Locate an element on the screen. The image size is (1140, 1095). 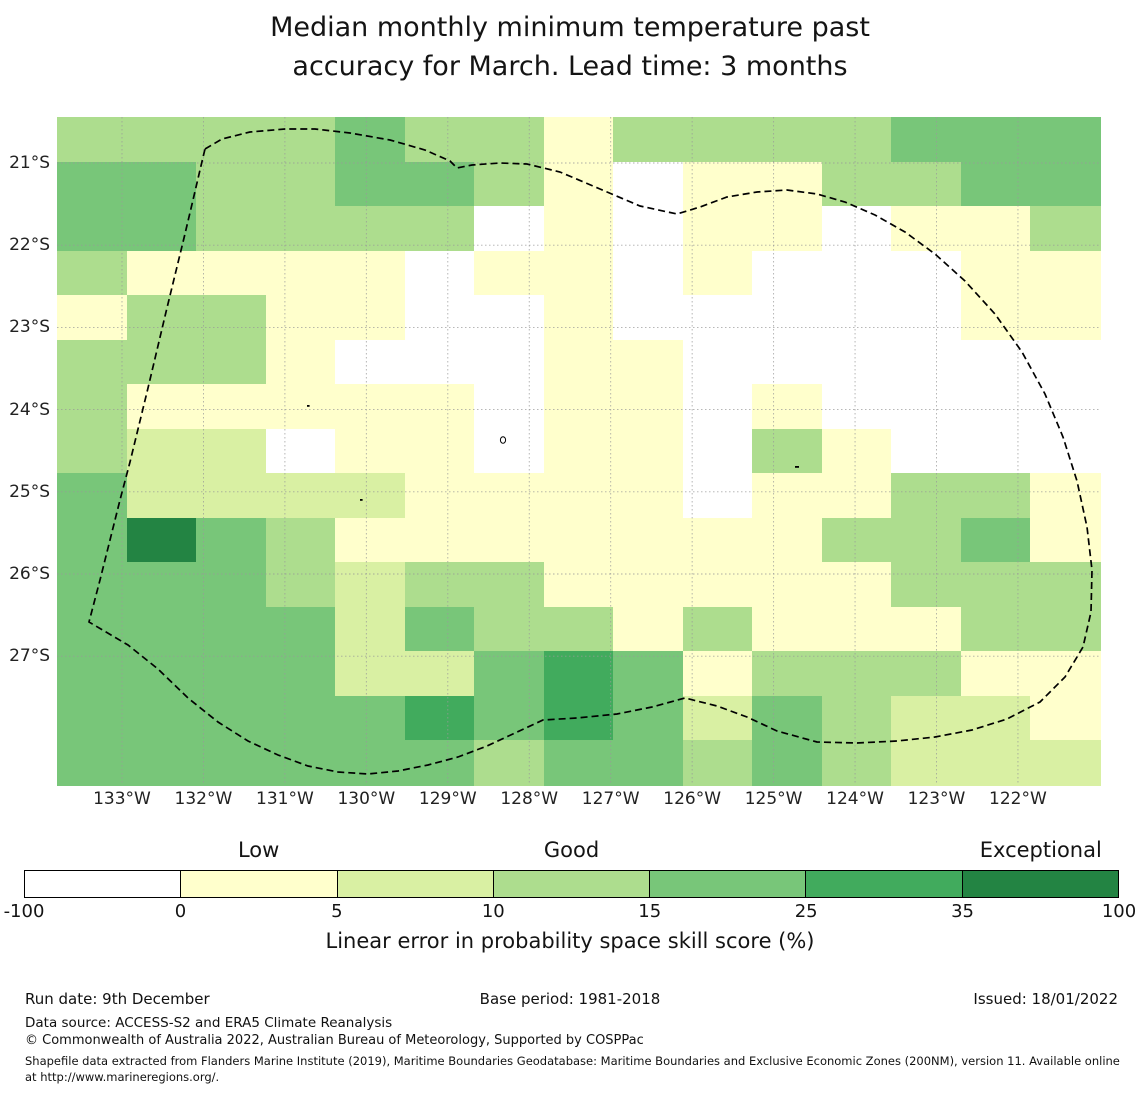
colorbar-tick-label: 15 is located at coordinates (650, 911).